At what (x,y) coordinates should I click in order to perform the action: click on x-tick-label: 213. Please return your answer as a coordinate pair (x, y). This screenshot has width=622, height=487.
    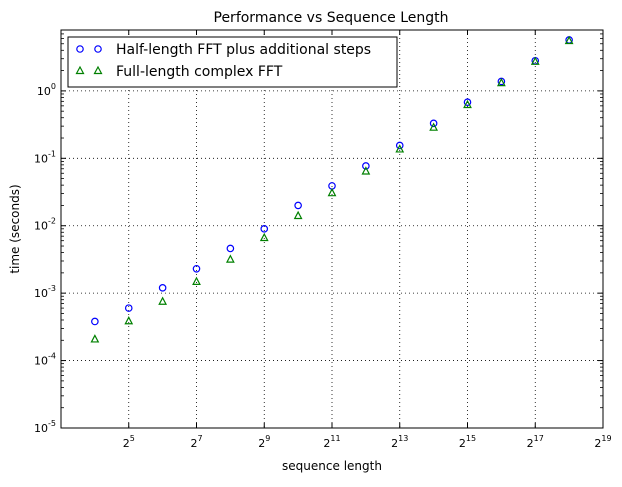
    Looking at the image, I should click on (399, 442).